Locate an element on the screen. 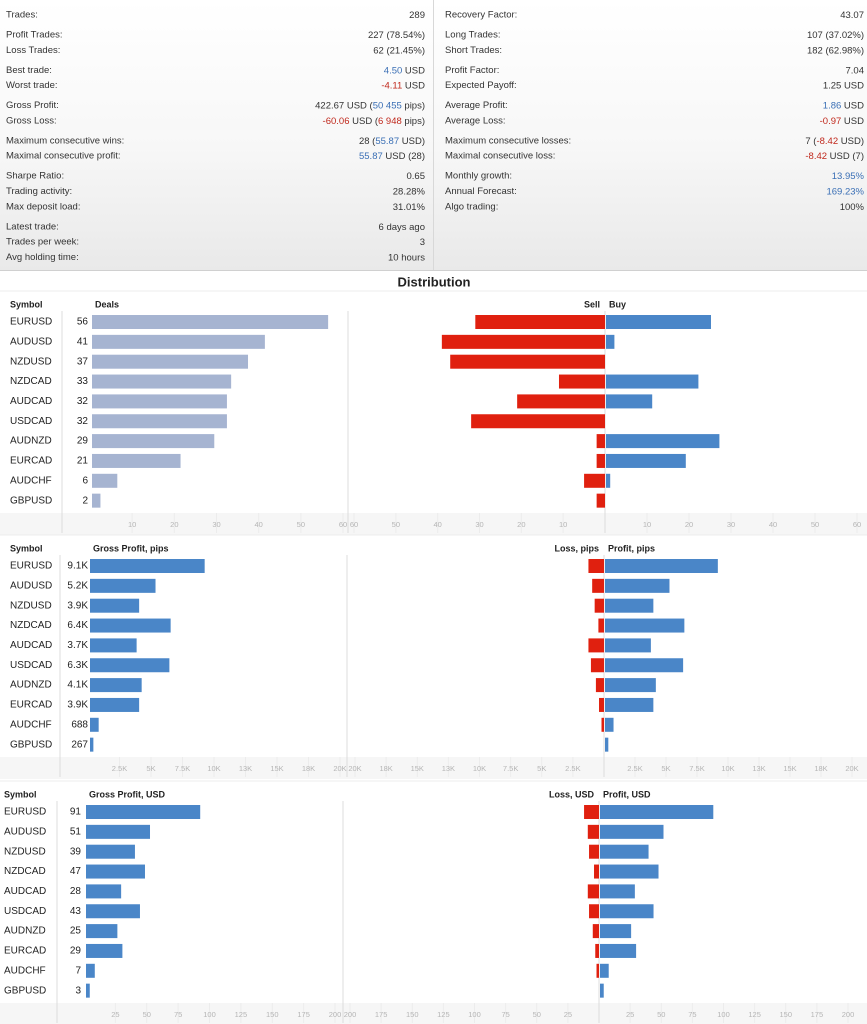 This screenshot has width=867, height=1024. symbol-label: AUDNZD is located at coordinates (31, 685).